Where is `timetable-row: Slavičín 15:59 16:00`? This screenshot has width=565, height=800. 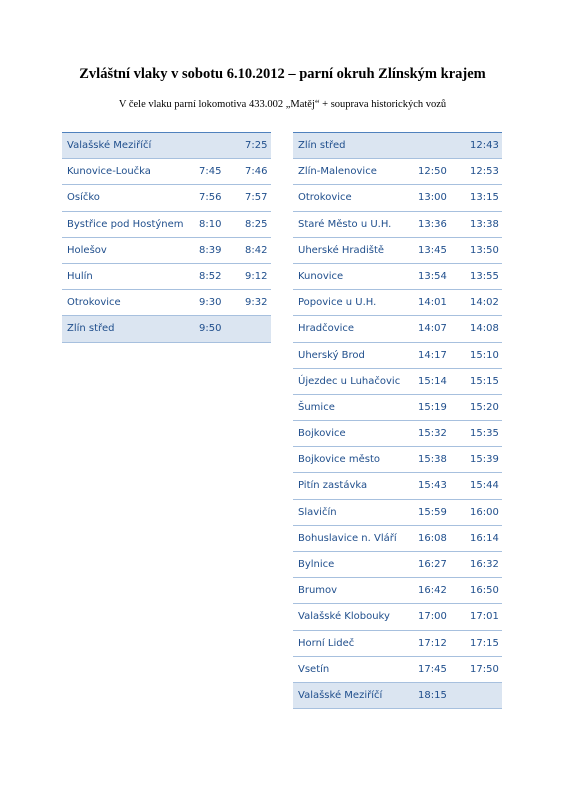 timetable-row: Slavičín 15:59 16:00 is located at coordinates (397, 513).